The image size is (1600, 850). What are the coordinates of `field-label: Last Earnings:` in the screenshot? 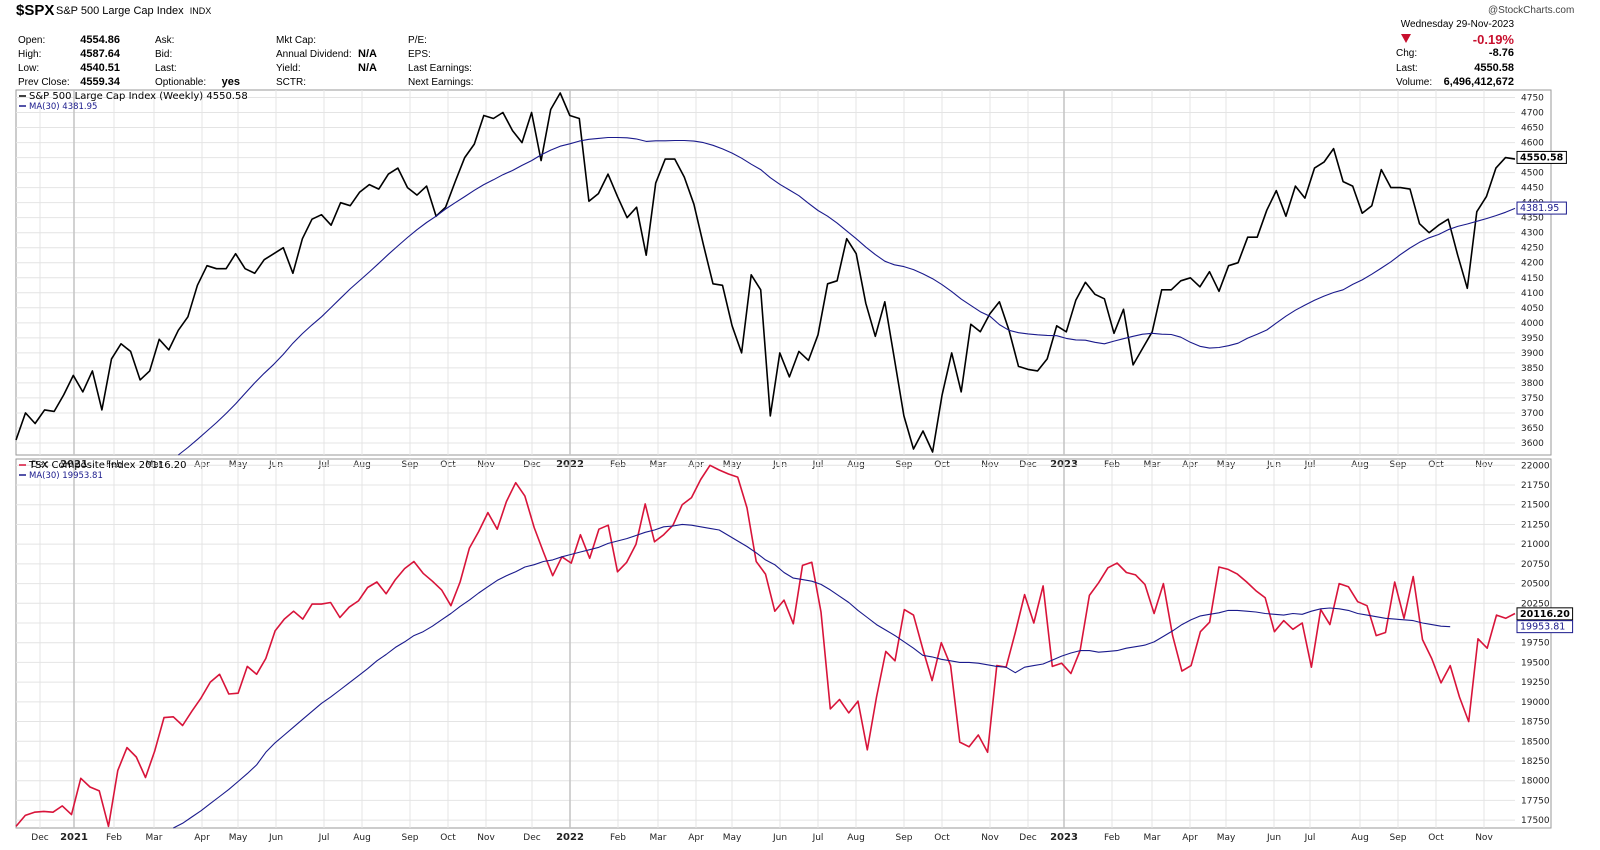 It's located at (440, 68).